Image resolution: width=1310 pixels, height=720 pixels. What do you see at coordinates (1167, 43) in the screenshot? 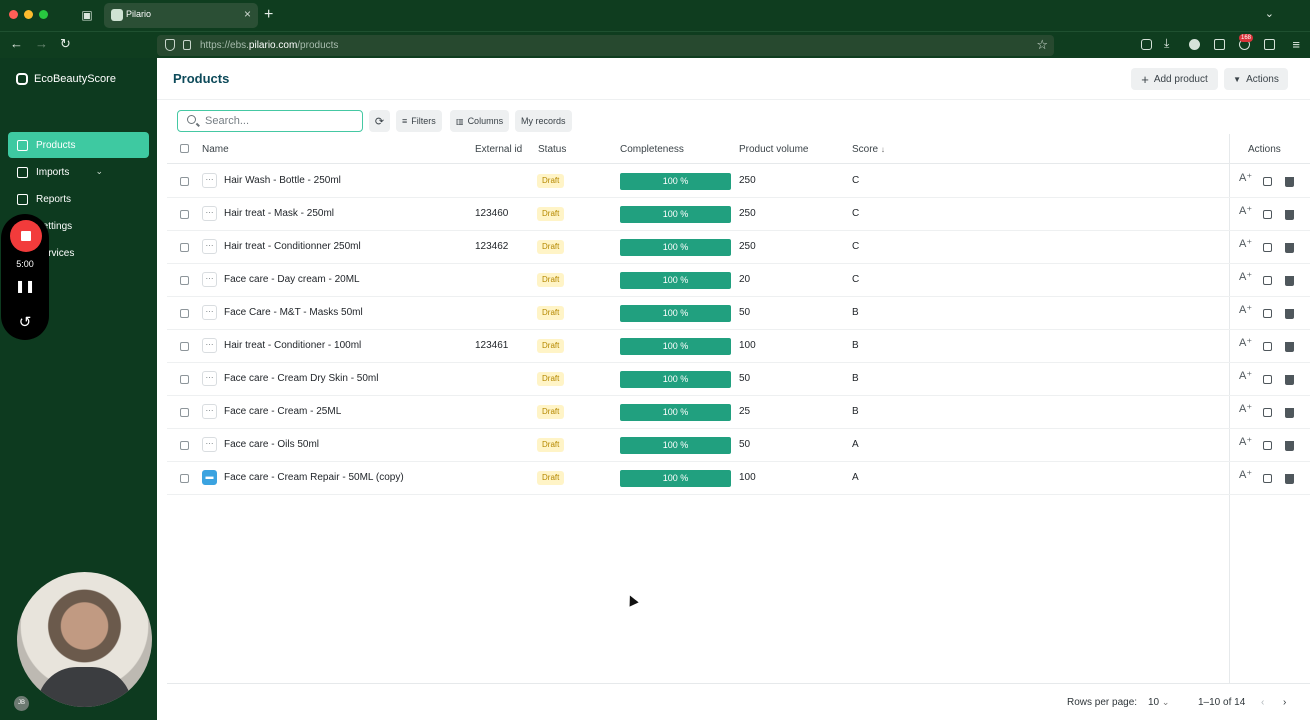
I see `downloads-icon: ⤓` at bounding box center [1167, 43].